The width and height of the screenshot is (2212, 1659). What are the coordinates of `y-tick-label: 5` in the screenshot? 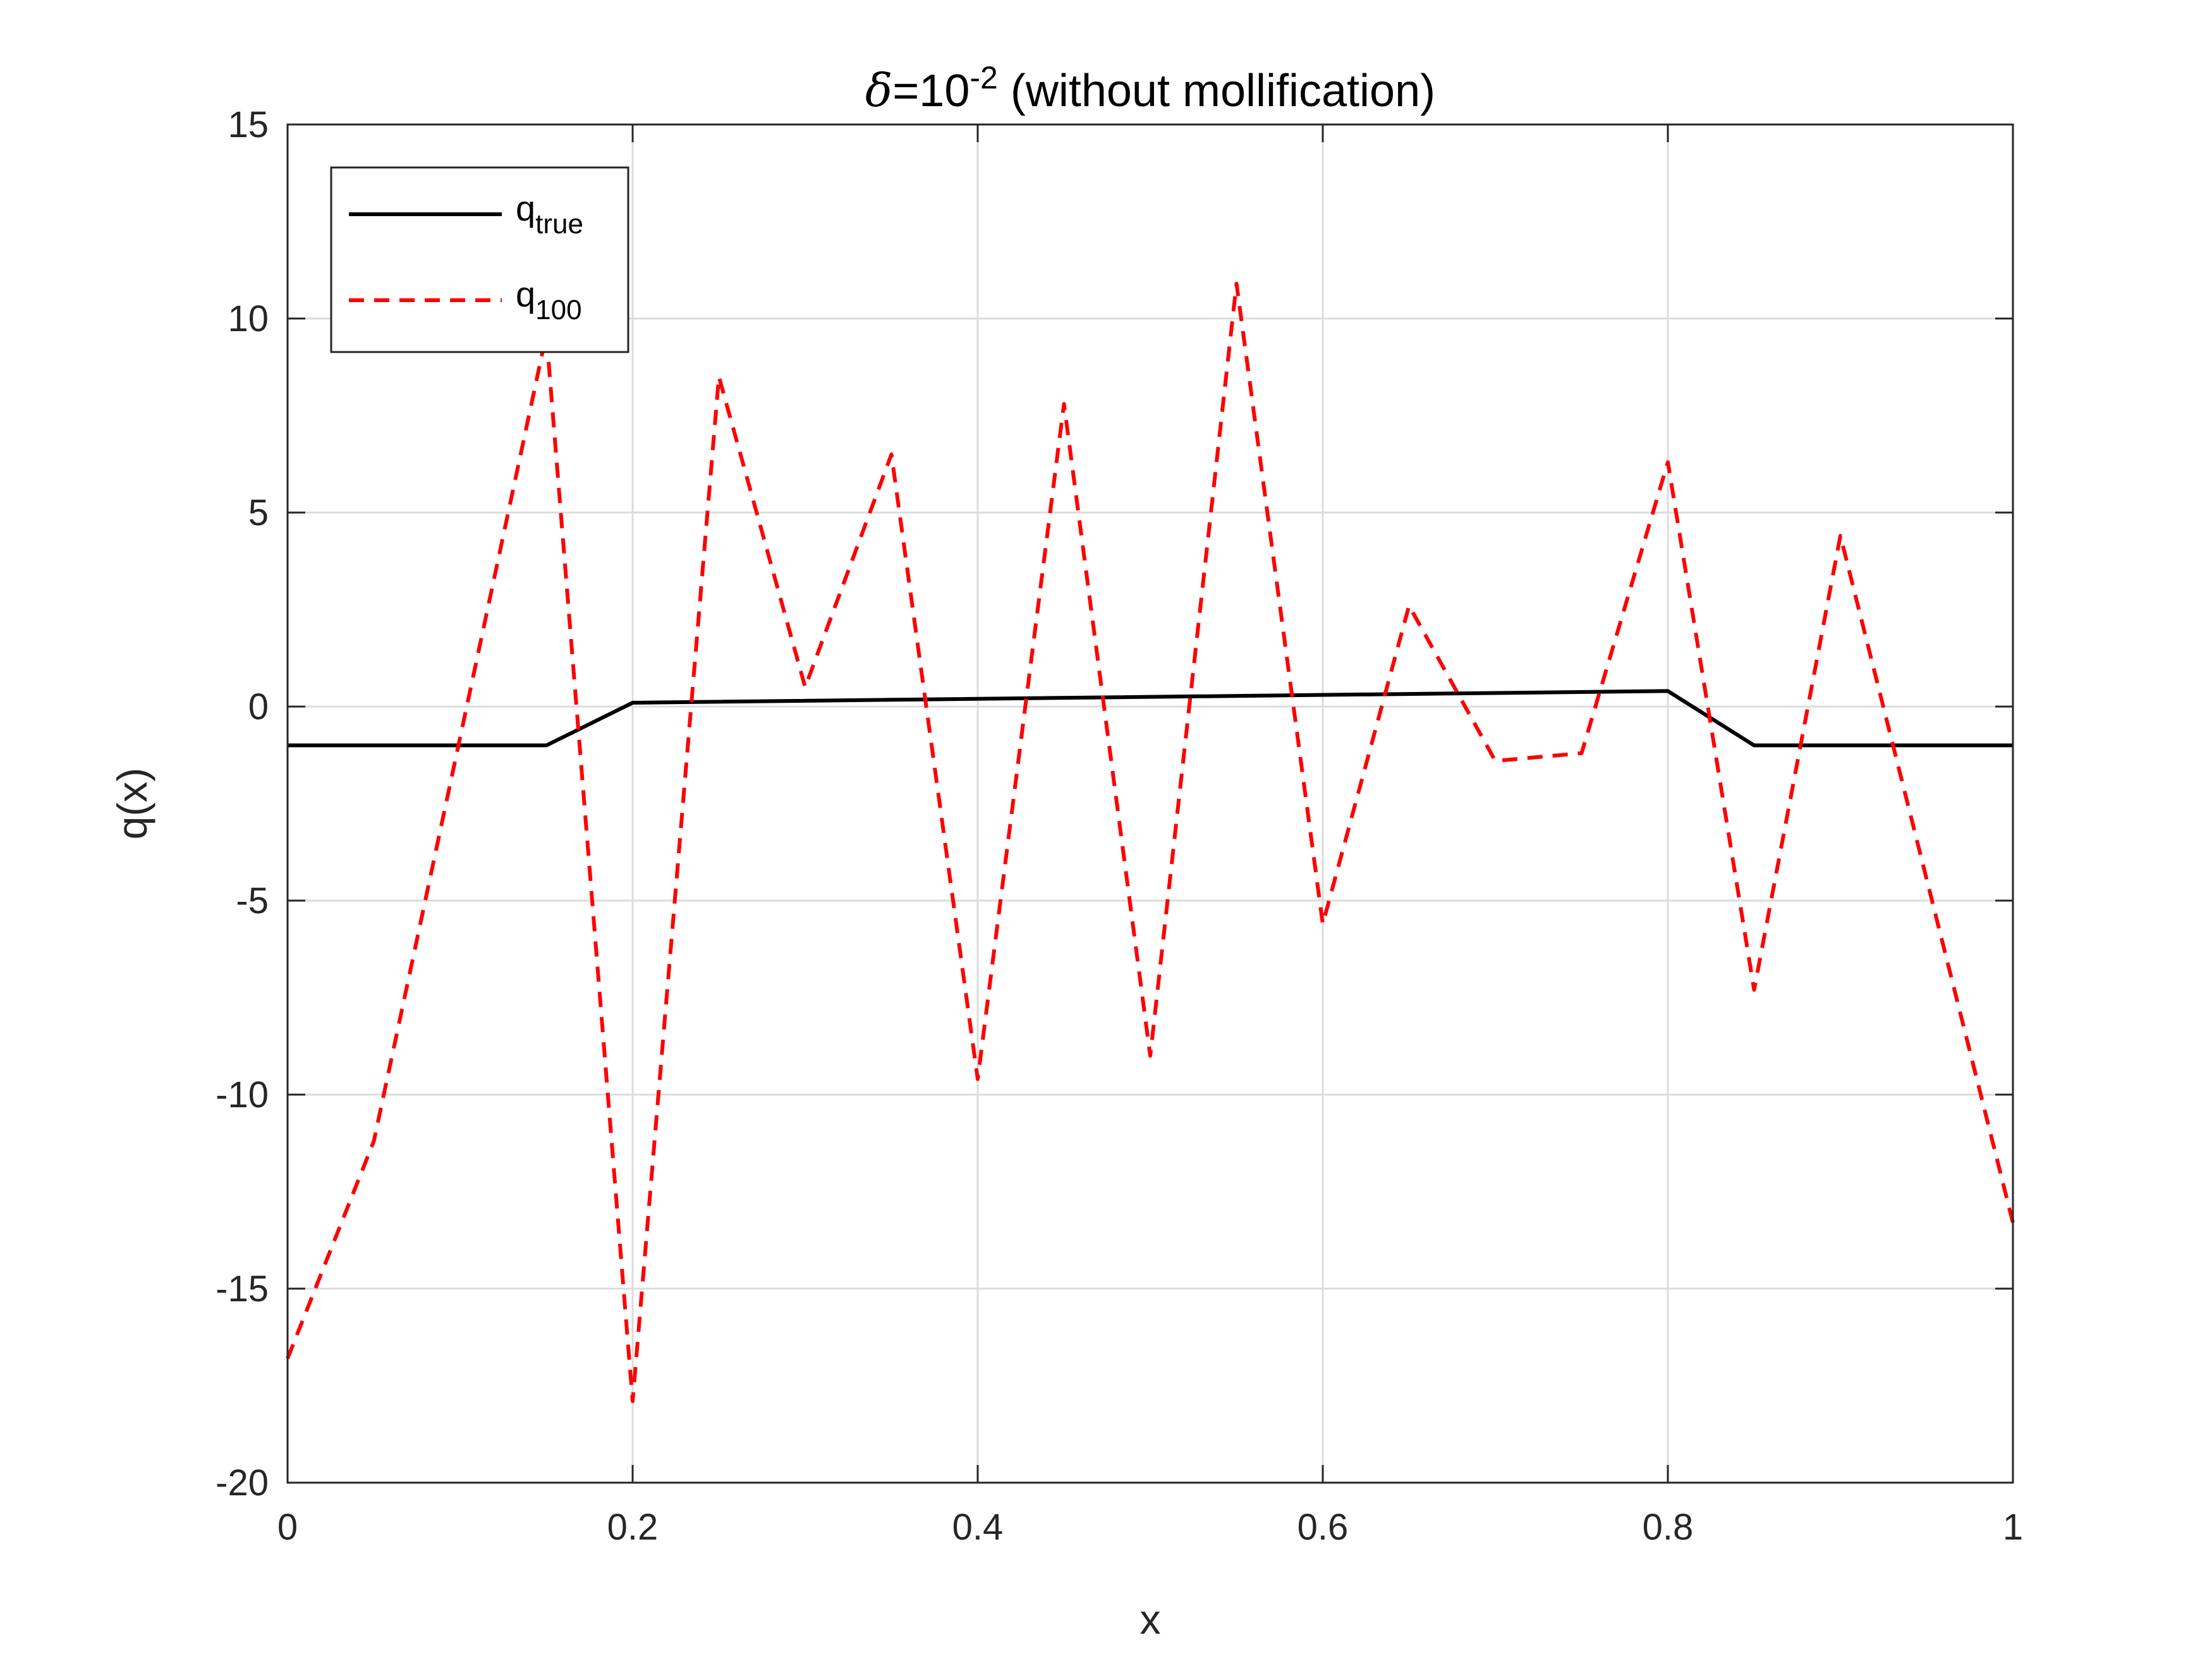 It's located at (258, 512).